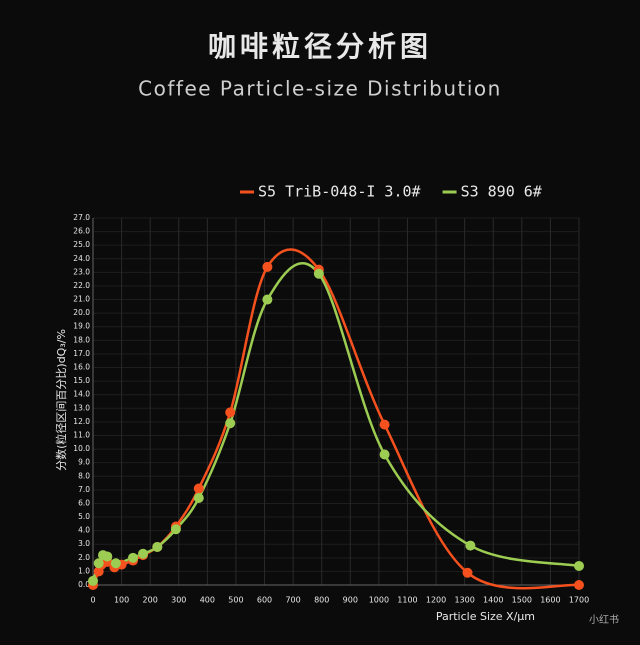  Describe the element at coordinates (84, 557) in the screenshot. I see `y-tick-label: 2.0` at that location.